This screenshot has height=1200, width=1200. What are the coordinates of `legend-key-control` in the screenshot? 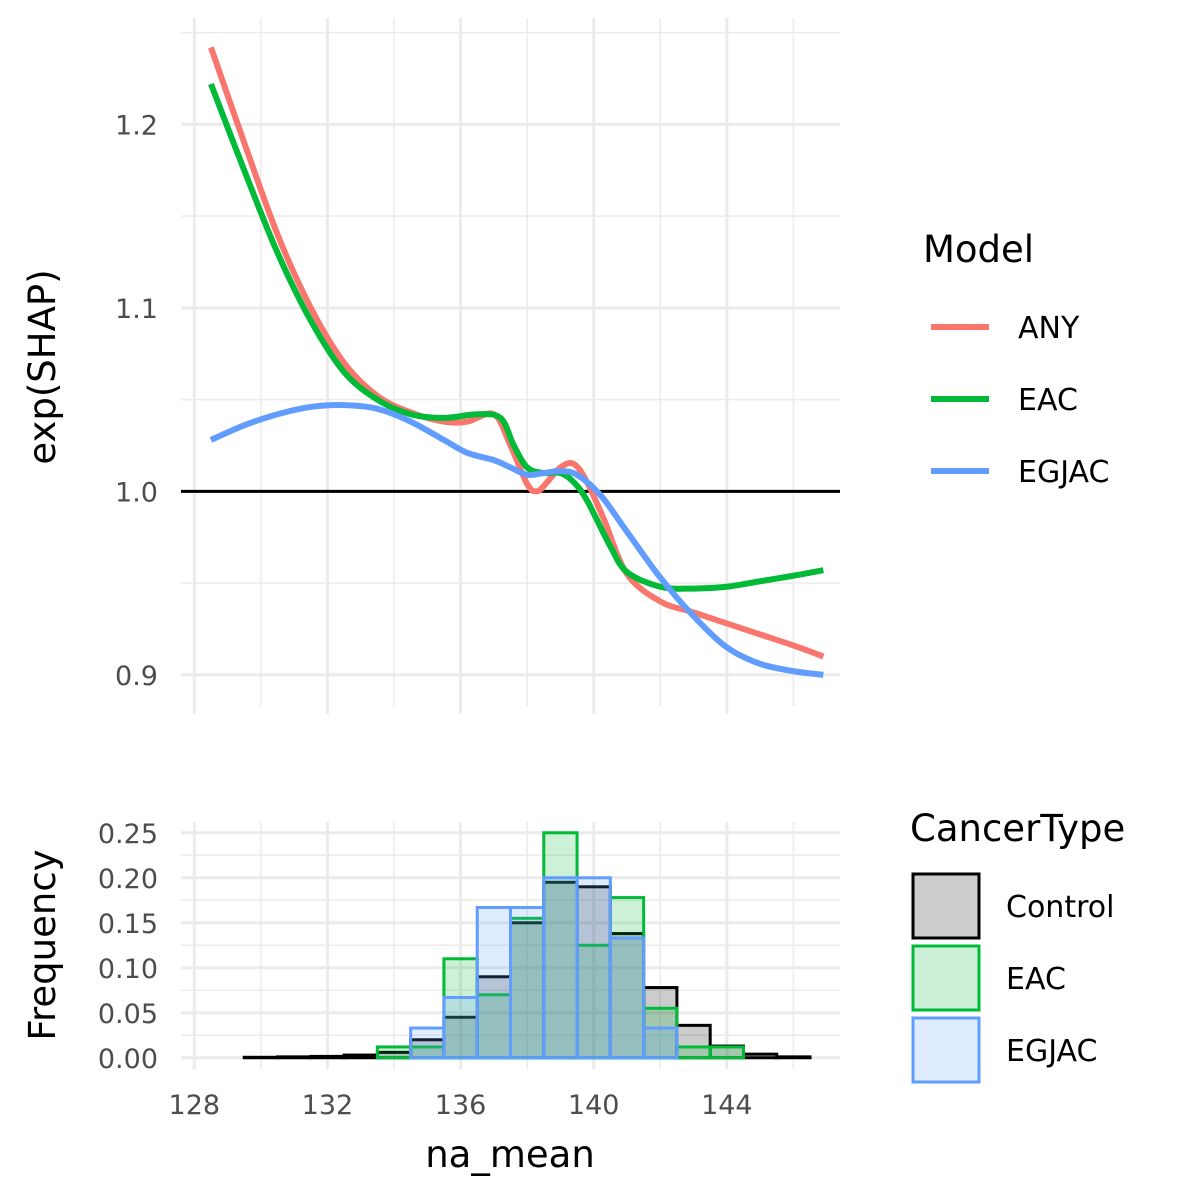 It's located at (946, 906).